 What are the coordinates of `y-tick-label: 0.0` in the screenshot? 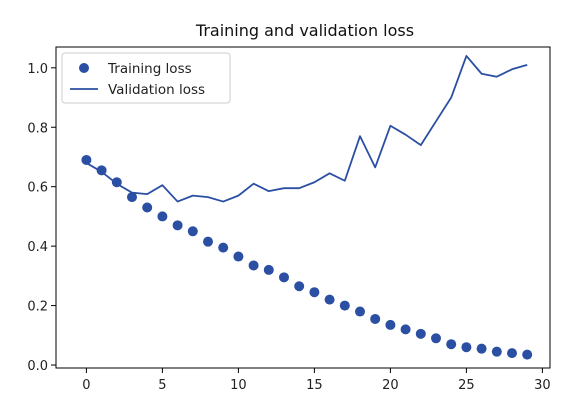 It's located at (37, 366).